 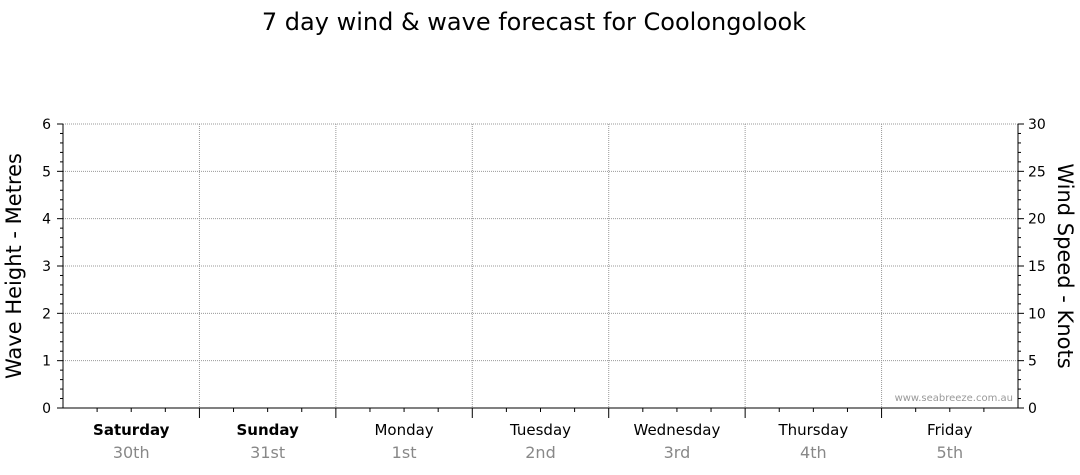 I want to click on left-axis-title: Wave Height - Metres, so click(x=14, y=266).